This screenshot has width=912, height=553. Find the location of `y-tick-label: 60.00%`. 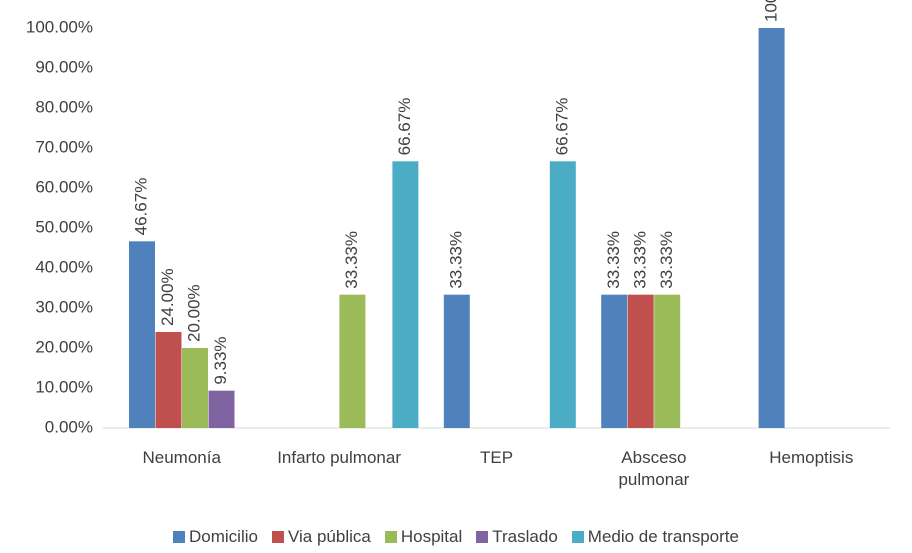

y-tick-label: 60.00% is located at coordinates (64, 186).